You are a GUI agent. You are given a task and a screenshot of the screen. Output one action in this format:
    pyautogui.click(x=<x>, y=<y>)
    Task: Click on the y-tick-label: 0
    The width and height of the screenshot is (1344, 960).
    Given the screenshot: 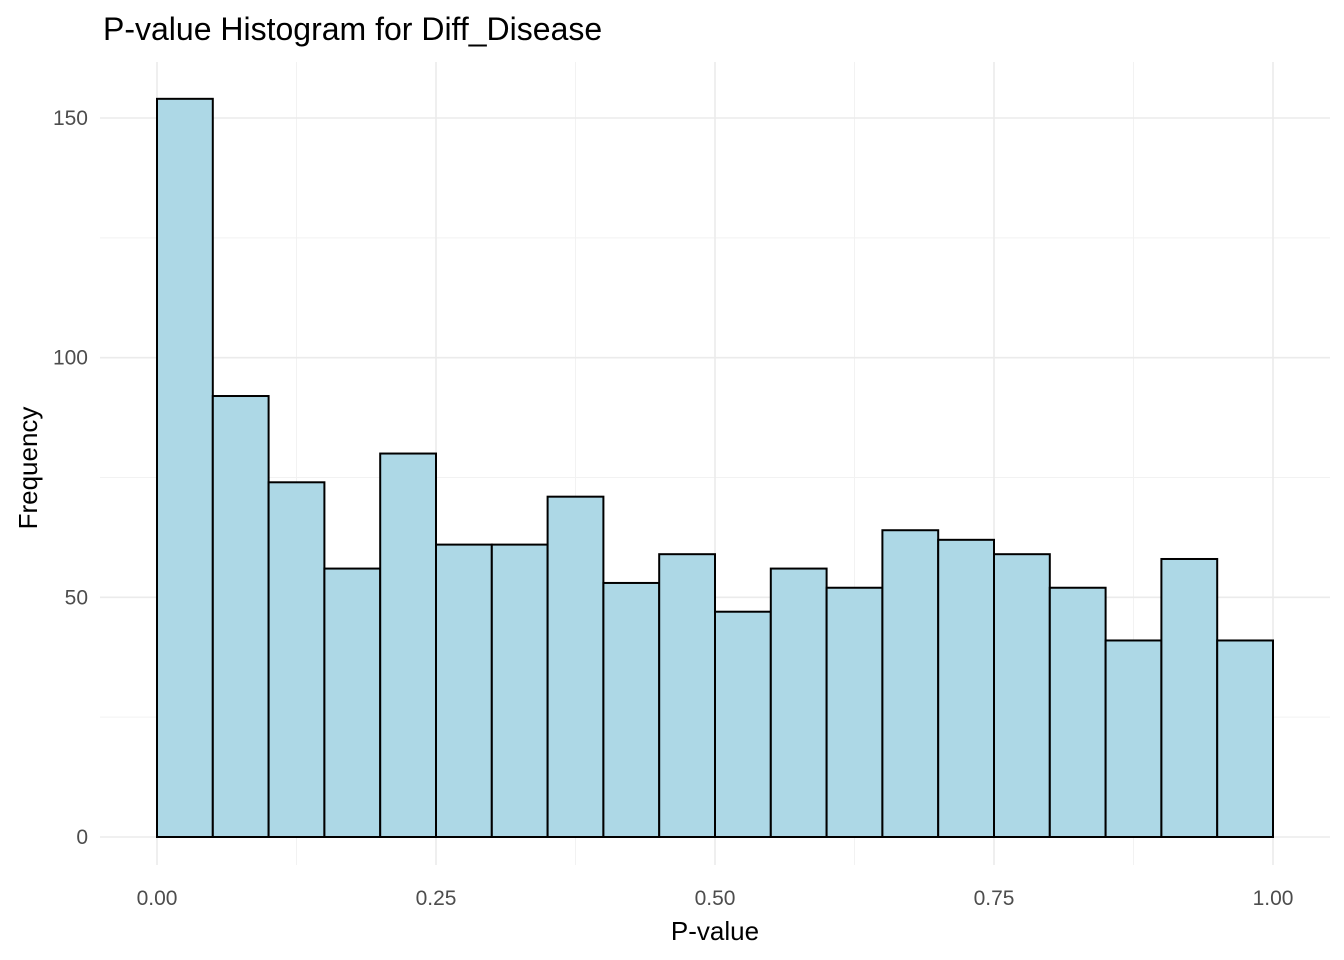 What is the action you would take?
    pyautogui.click(x=82, y=837)
    